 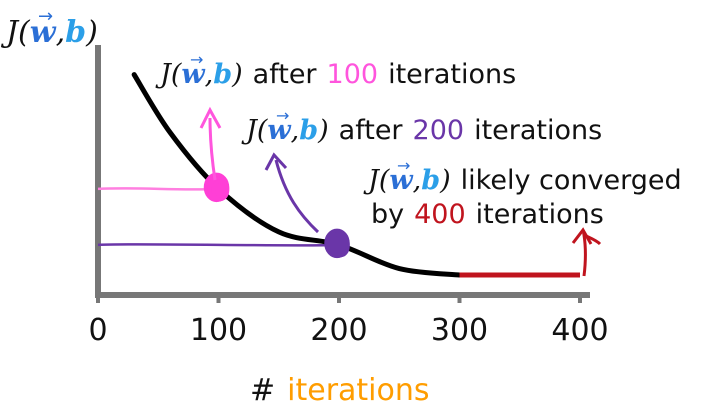 I want to click on purple-arrow, so click(x=297, y=196).